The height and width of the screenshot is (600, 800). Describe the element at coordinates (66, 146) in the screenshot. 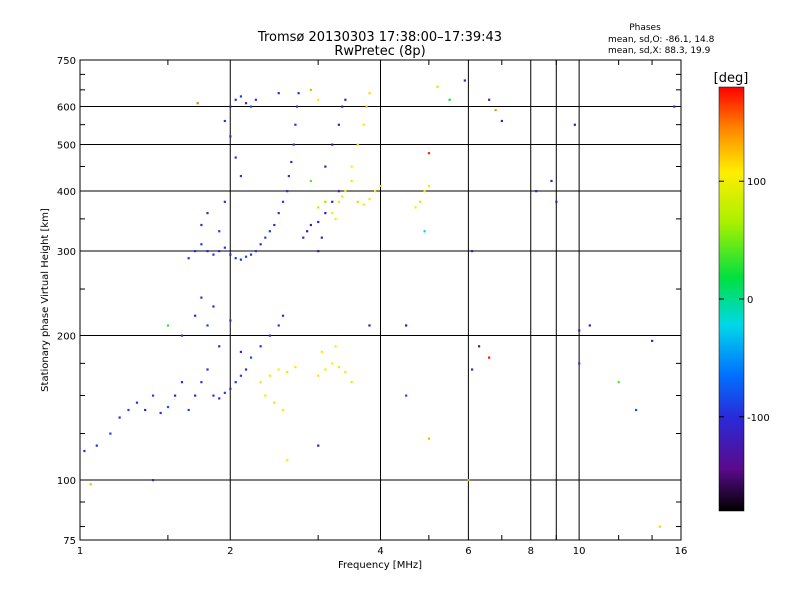

I see `y-tick-label: 500` at that location.